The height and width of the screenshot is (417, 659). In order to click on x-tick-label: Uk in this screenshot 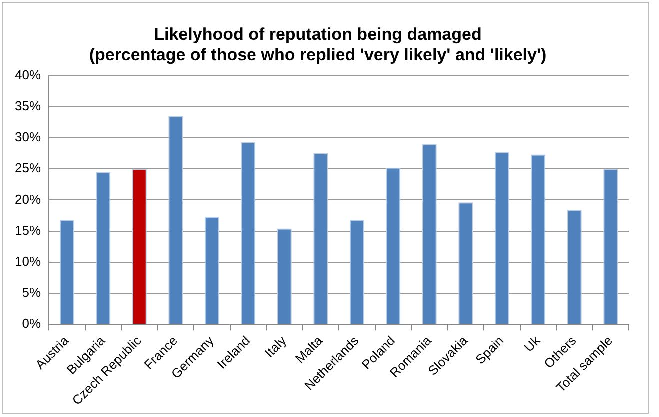, I will do `click(532, 343)`.